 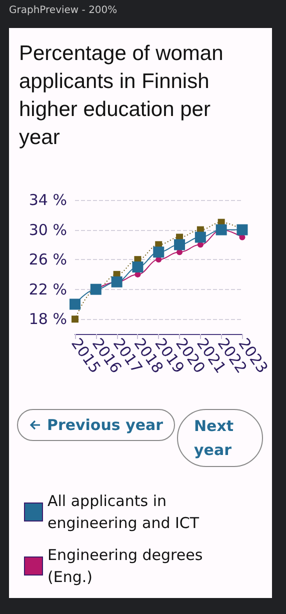 What do you see at coordinates (128, 566) in the screenshot?
I see `legend-label: Engineering degrees (Eng.)` at bounding box center [128, 566].